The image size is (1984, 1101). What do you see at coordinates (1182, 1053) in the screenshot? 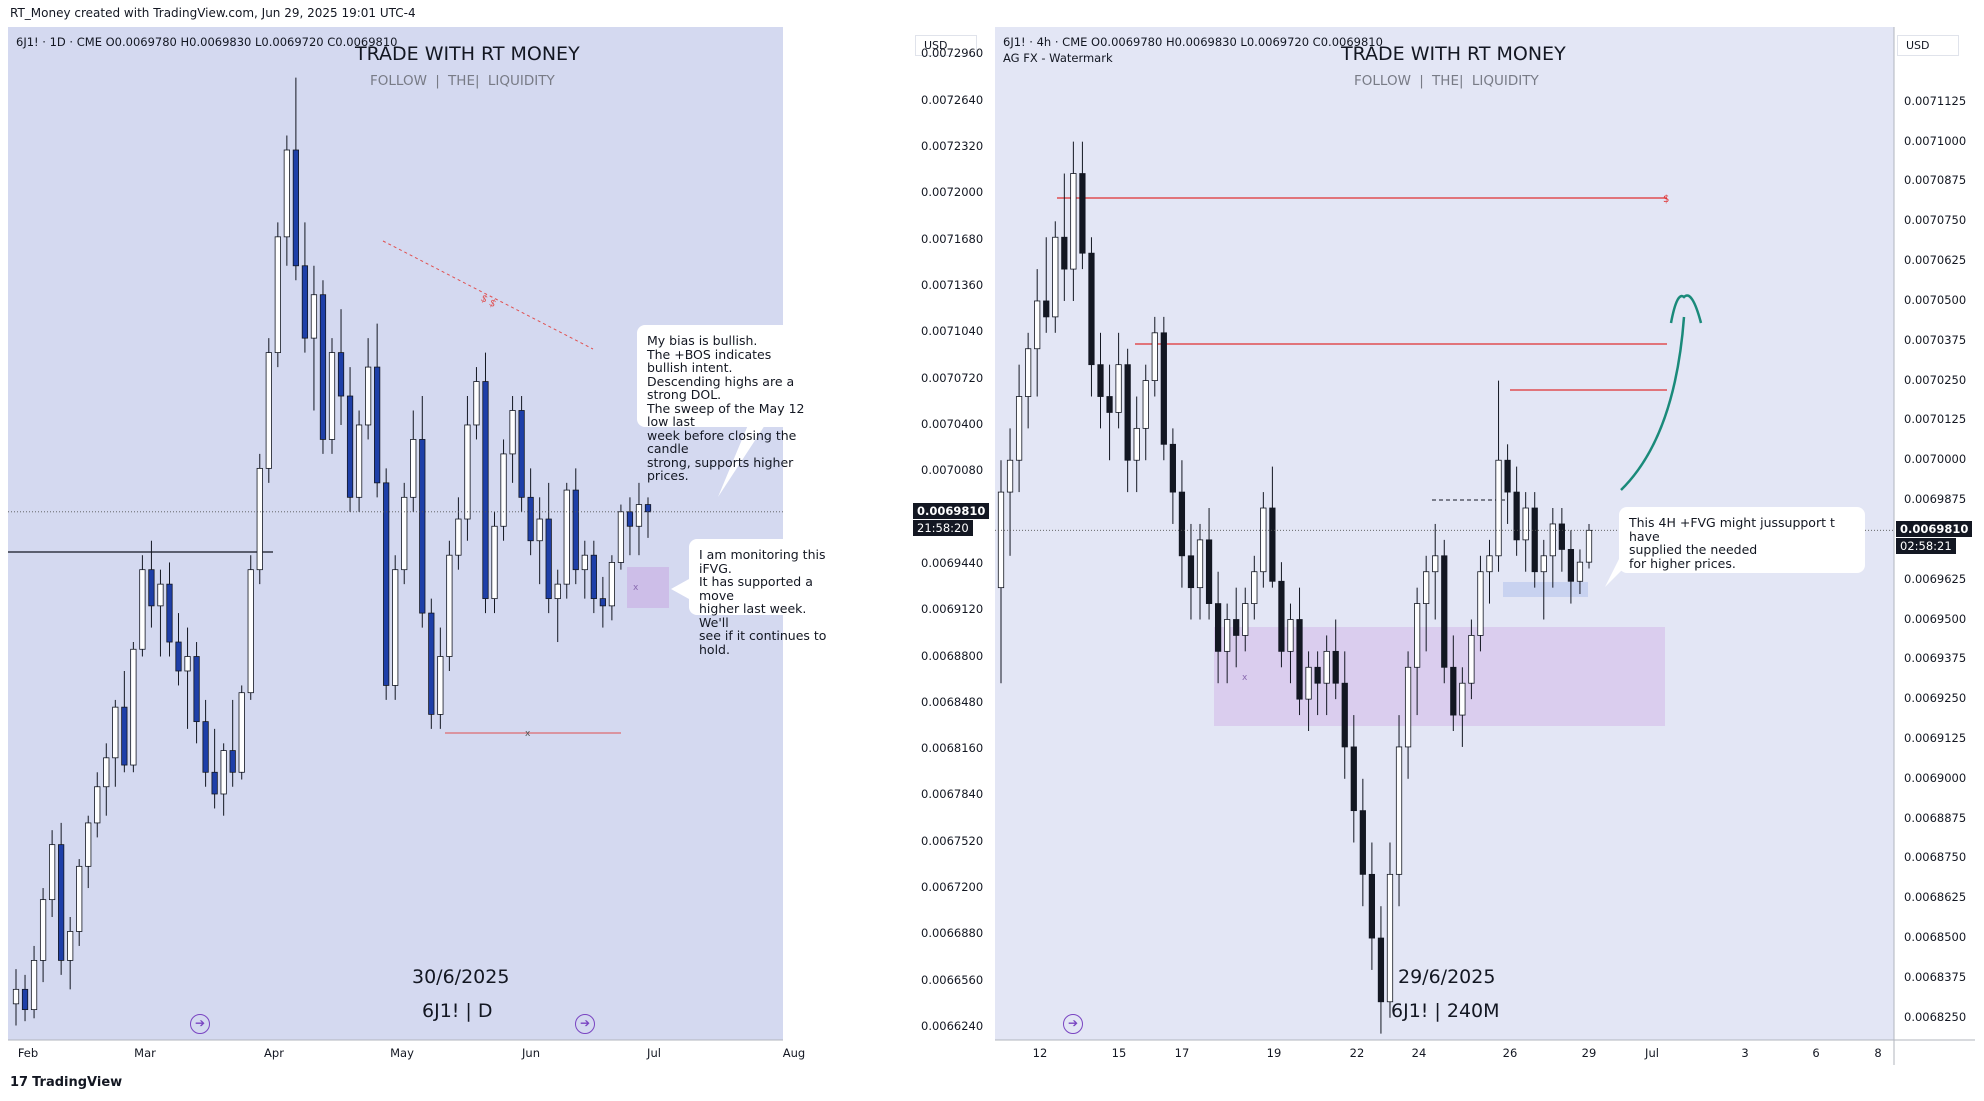
I see `time-tick-label: 17` at bounding box center [1182, 1053].